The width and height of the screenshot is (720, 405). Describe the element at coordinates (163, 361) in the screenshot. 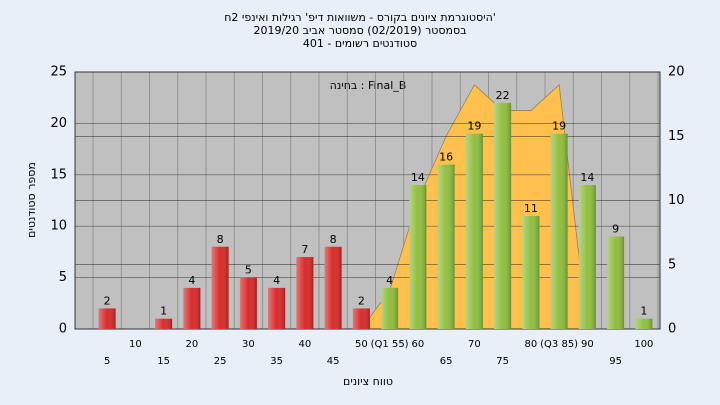

I see `x-tick-label: 15` at that location.